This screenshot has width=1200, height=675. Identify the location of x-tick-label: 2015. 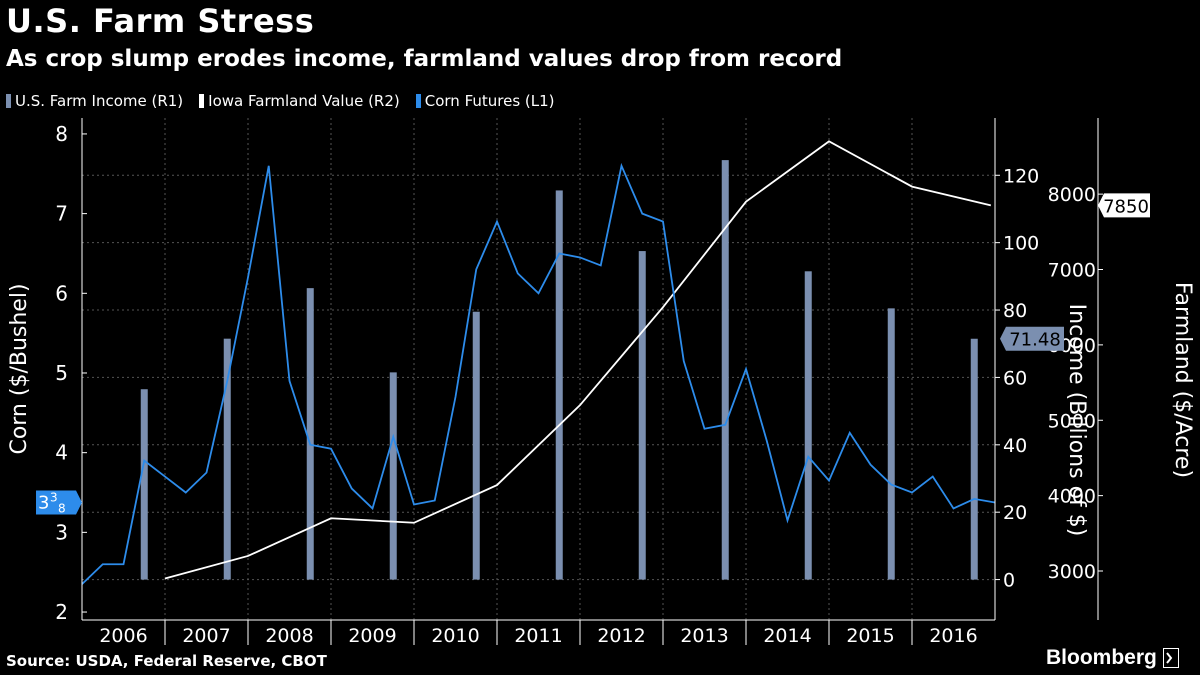
(870, 635).